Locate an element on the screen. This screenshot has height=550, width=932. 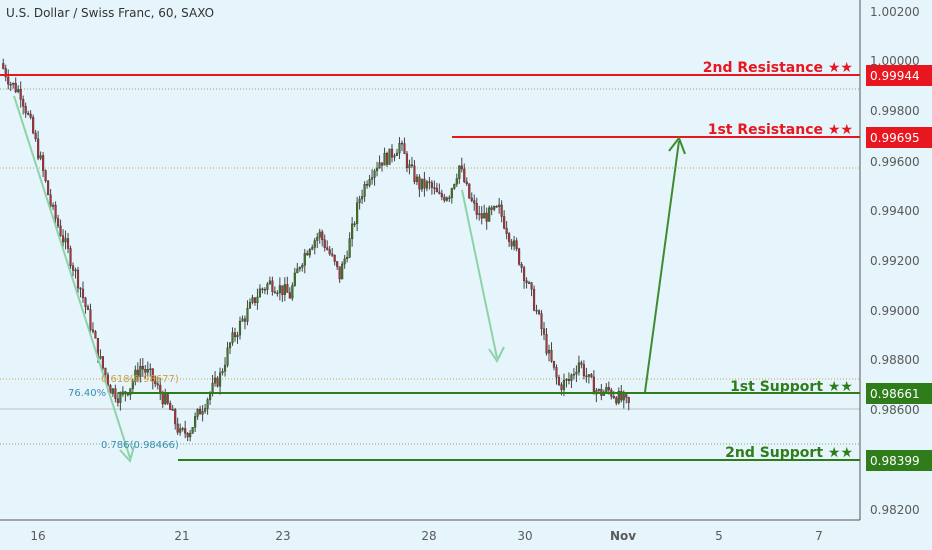
arrow-down-left-head is located at coordinates (127, 454).